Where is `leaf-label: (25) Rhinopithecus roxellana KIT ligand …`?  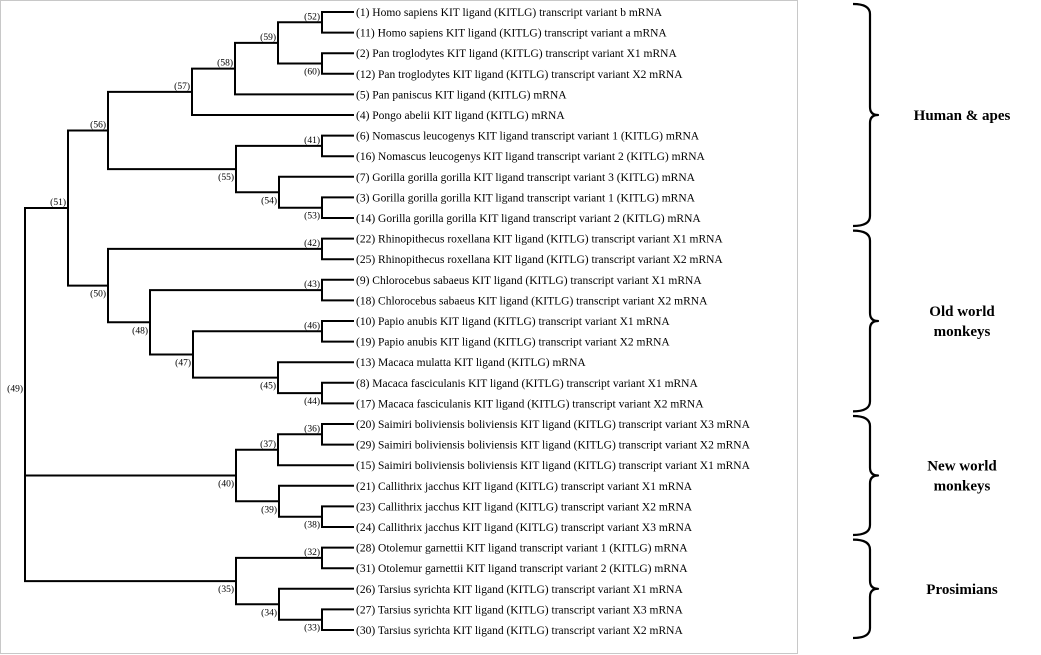
leaf-label: (25) Rhinopithecus roxellana KIT ligand … is located at coordinates (539, 260).